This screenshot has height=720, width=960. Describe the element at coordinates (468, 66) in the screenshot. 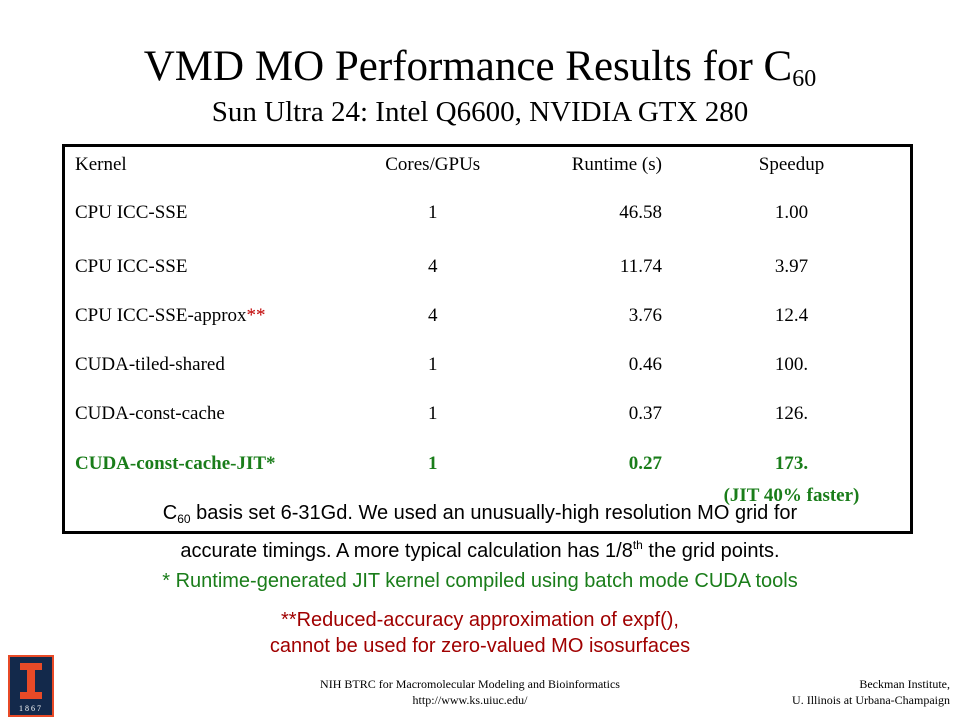

I see `slide-title-text: VMD MO Performance Results for C` at that location.